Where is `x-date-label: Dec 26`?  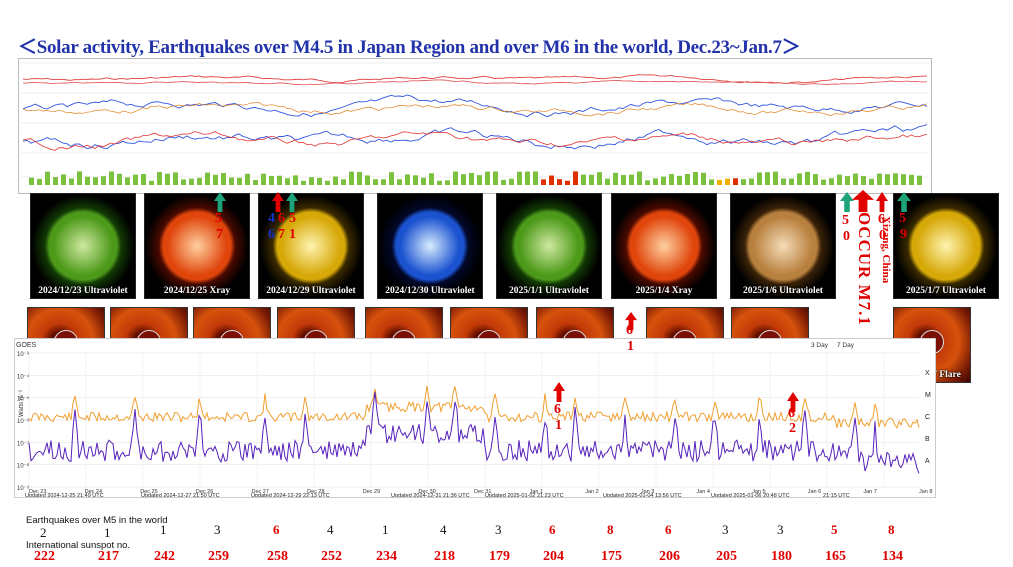
x-date-label: Dec 26 is located at coordinates (204, 492).